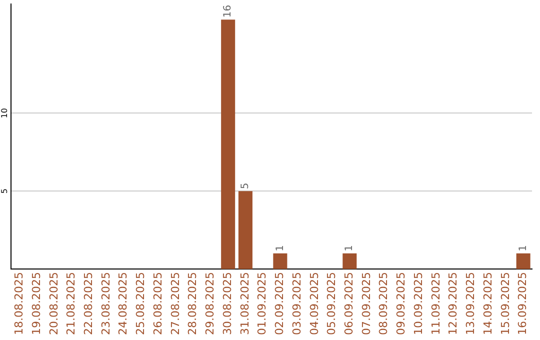 The image size is (540, 340). What do you see at coordinates (71, 304) in the screenshot?
I see `x-tick-label: 21.08.2025` at bounding box center [71, 304].